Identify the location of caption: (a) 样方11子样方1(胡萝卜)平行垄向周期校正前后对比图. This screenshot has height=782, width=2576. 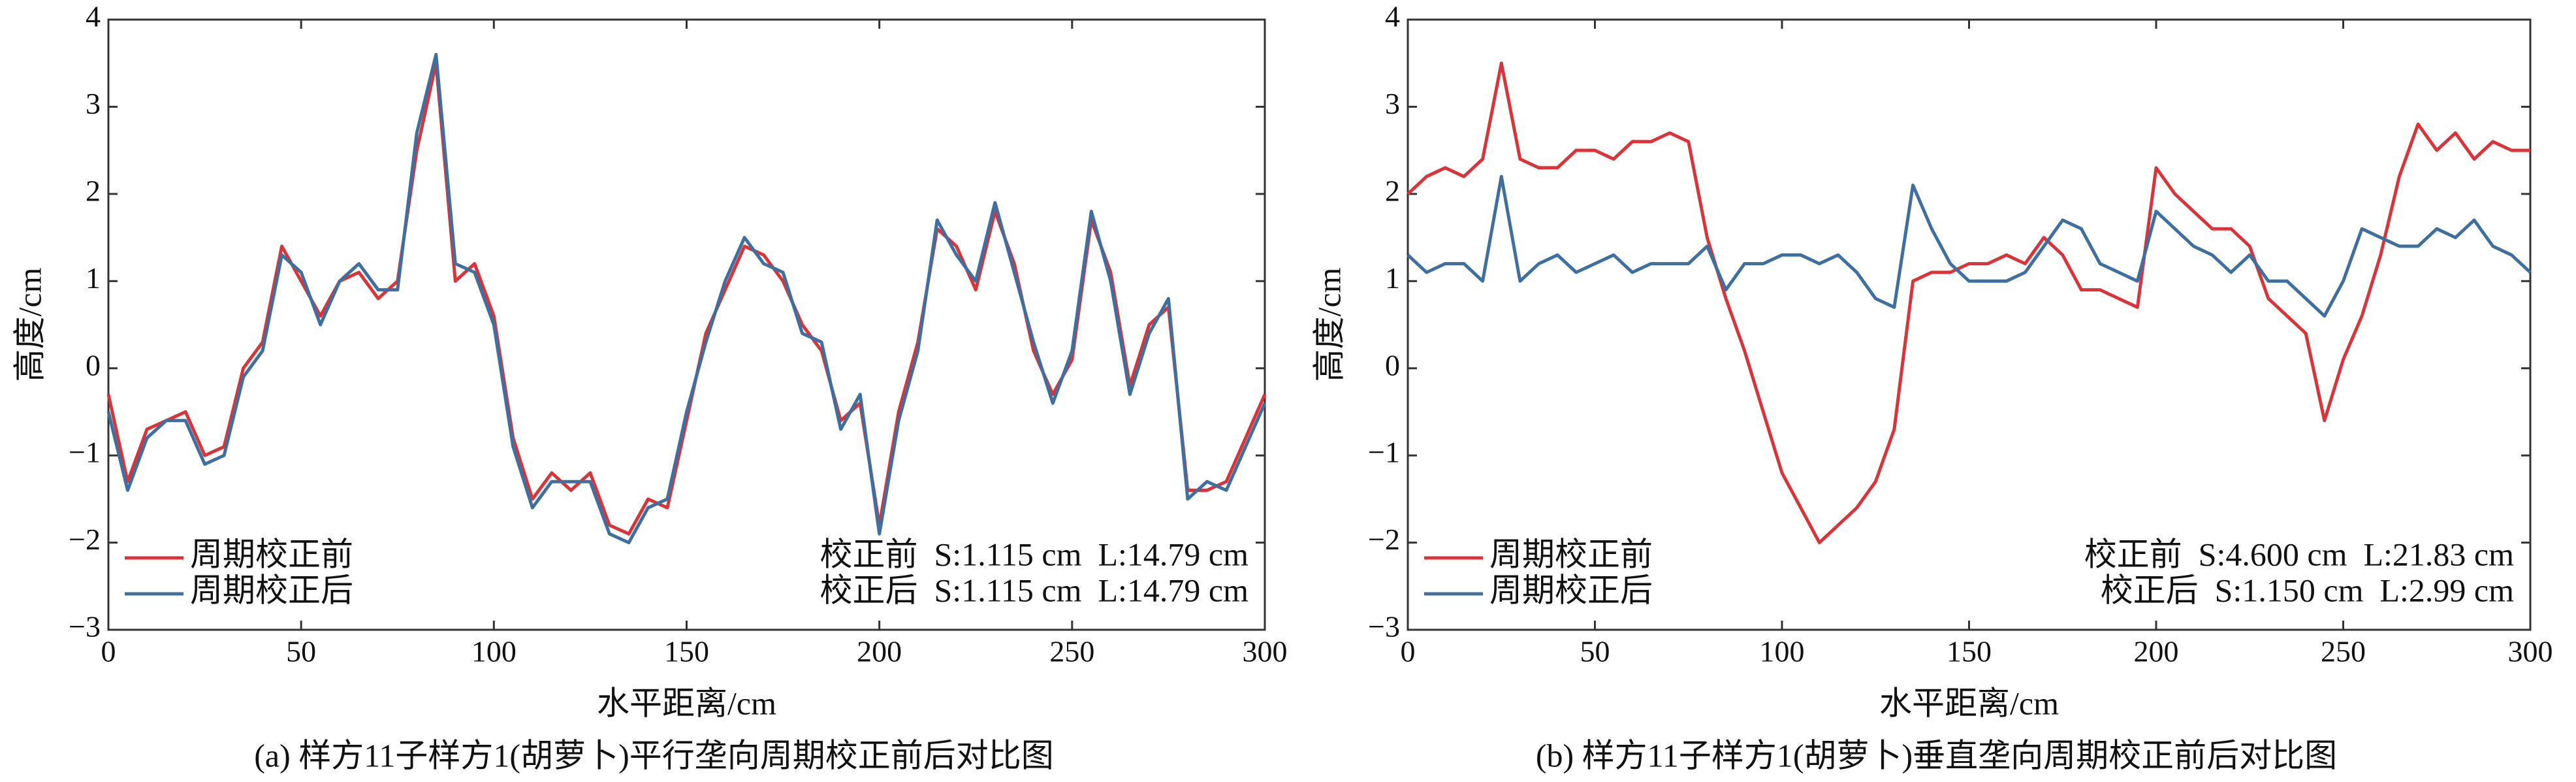
(653, 755).